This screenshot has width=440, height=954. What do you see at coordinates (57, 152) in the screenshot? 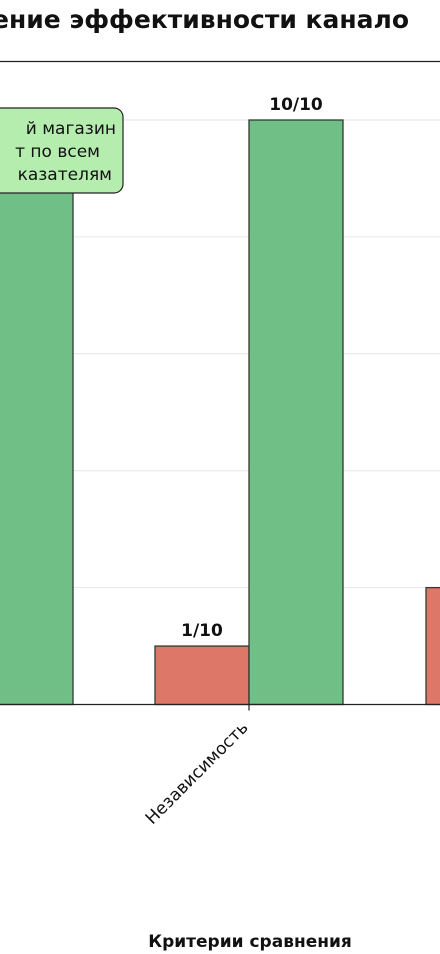
I see `annotation-line-2: т по всем` at bounding box center [57, 152].